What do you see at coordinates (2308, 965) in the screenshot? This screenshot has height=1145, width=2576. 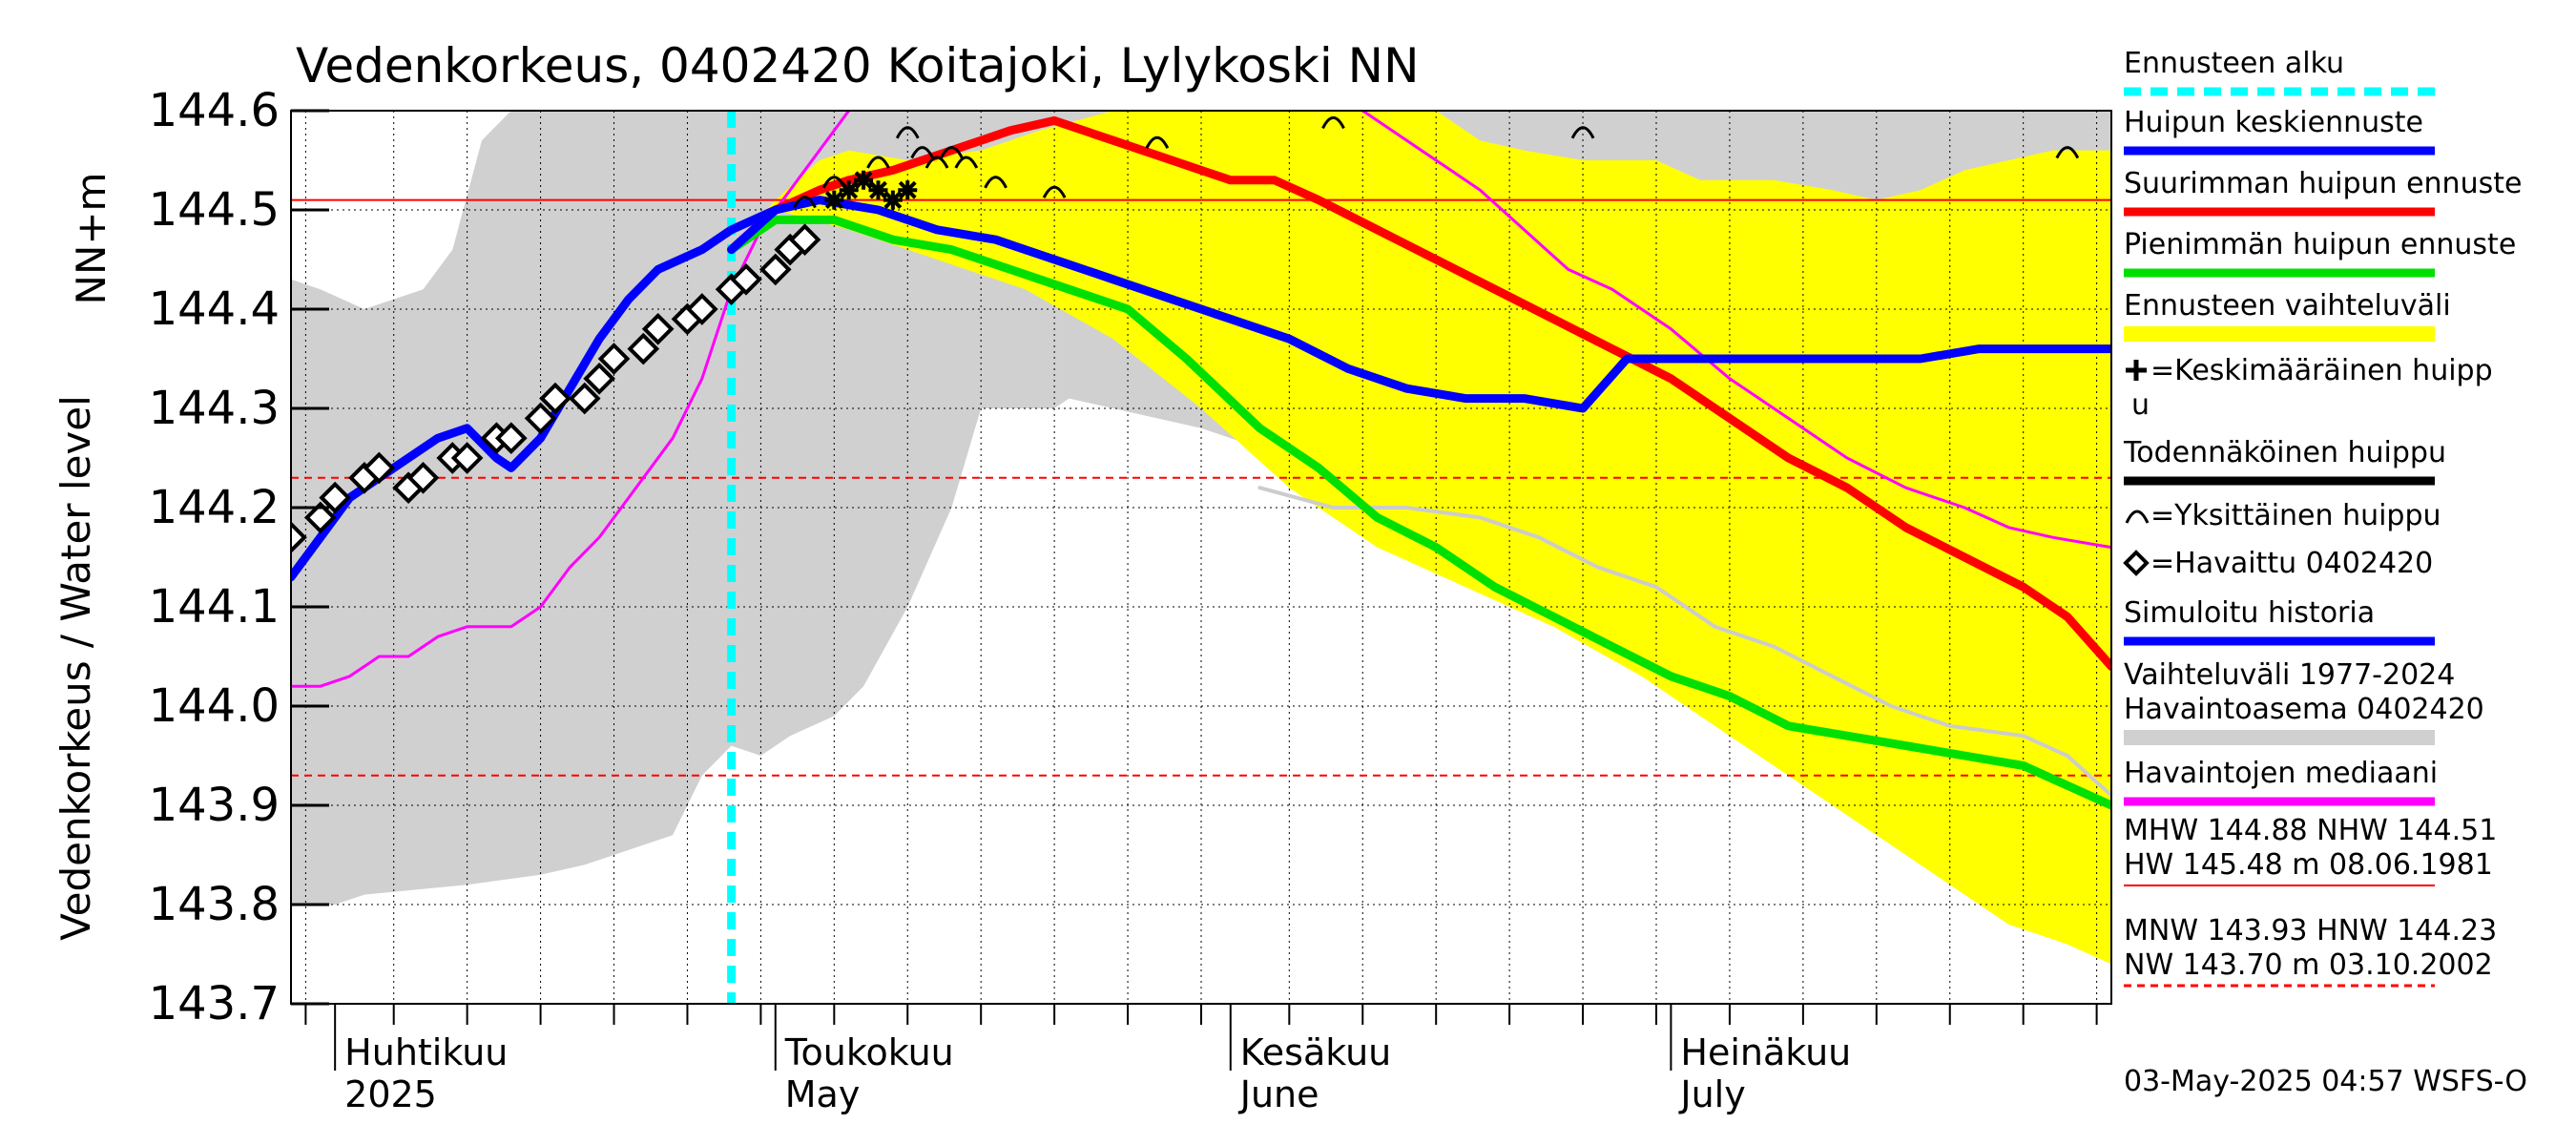 I see `legend-label-cont: NW 143.70 m 03.10.2002` at bounding box center [2308, 965].